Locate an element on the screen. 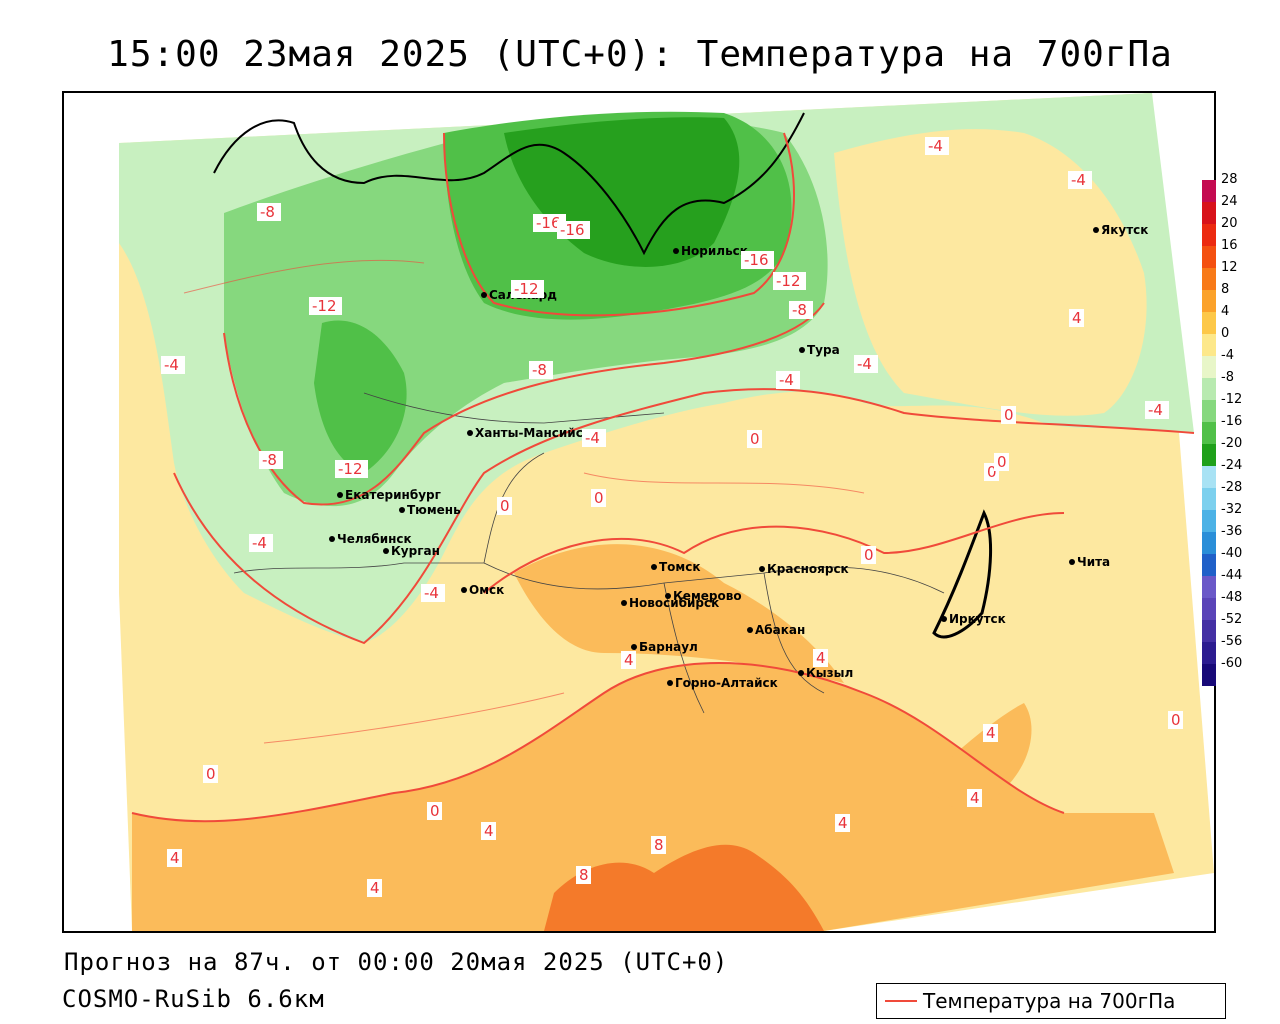 The image size is (1280, 1024). colorbar-tick-label: -20 is located at coordinates (1232, 443).